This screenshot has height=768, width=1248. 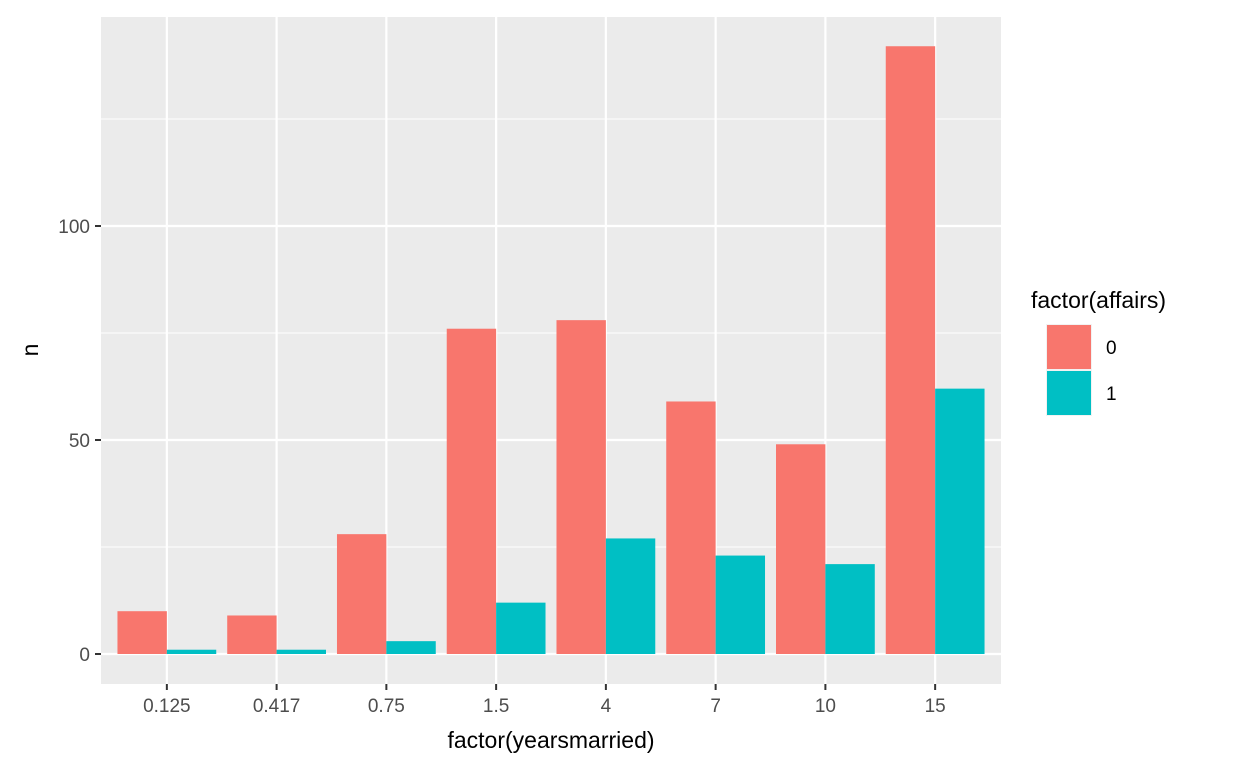 I want to click on bar-series-1-0.417, so click(x=301, y=651).